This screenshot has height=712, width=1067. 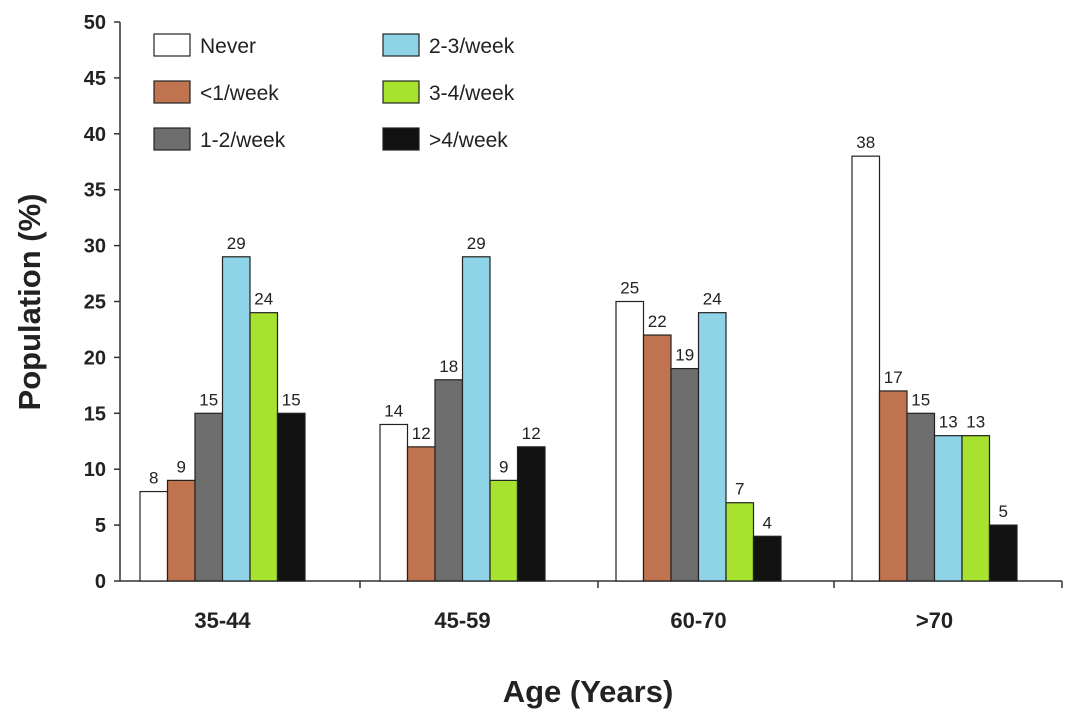 What do you see at coordinates (739, 489) in the screenshot?
I see `data-label: 7` at bounding box center [739, 489].